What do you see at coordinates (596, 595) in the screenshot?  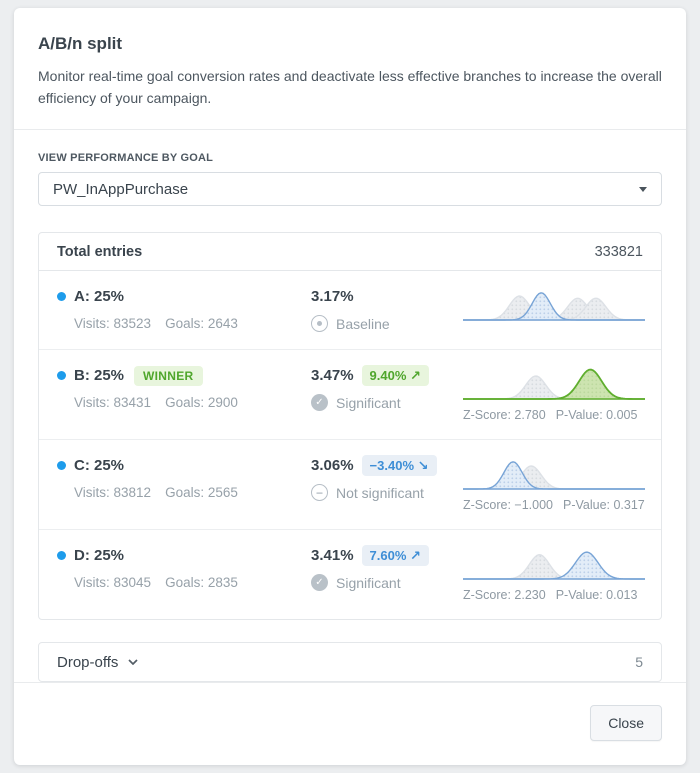 I see `pvalue-value: P-Value: 0.013` at bounding box center [596, 595].